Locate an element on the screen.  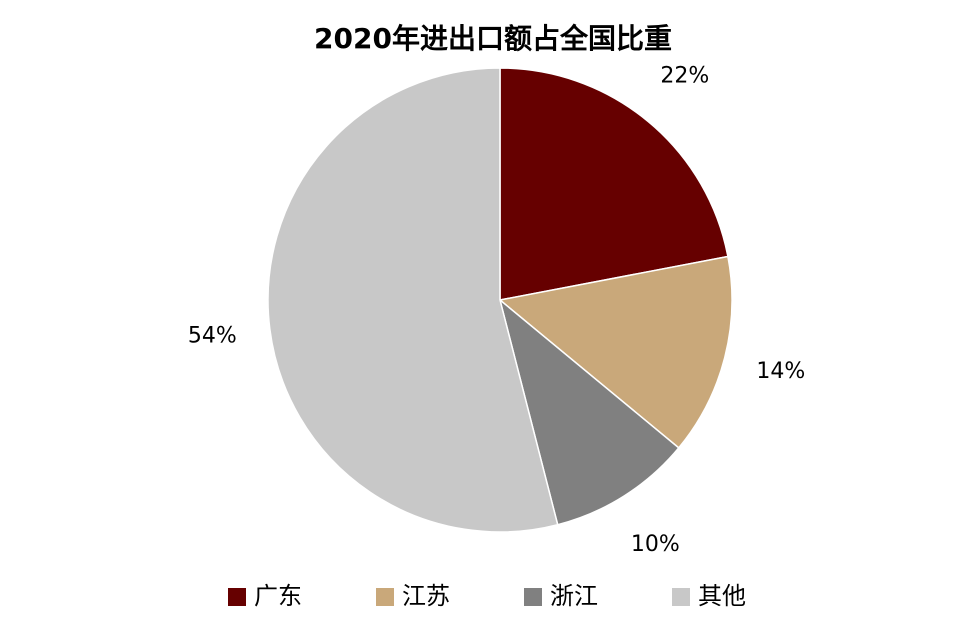
legend-label: 浙江 is located at coordinates (574, 596).